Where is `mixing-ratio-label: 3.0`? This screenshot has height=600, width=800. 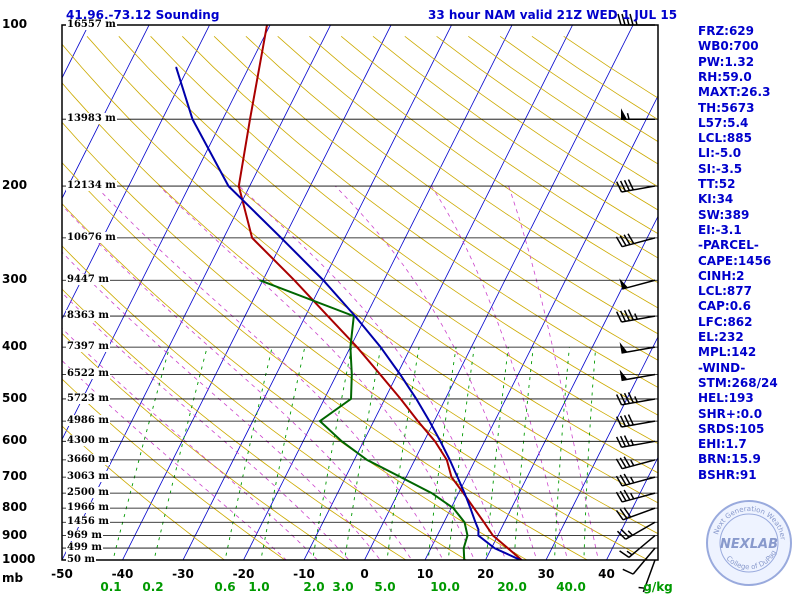 mixing-ratio-label: 3.0 is located at coordinates (343, 587).